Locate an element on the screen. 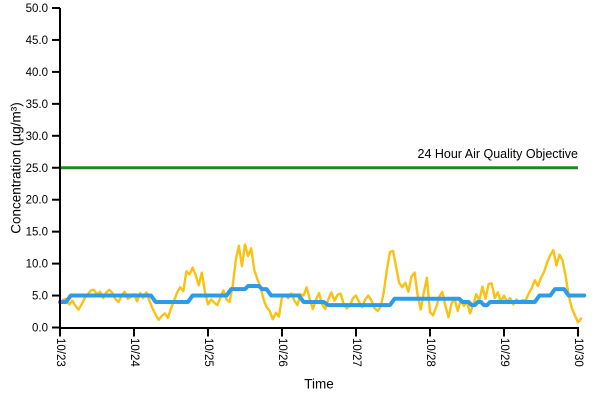 The height and width of the screenshot is (400, 600). x-tick-label: 10/26 is located at coordinates (282, 352).